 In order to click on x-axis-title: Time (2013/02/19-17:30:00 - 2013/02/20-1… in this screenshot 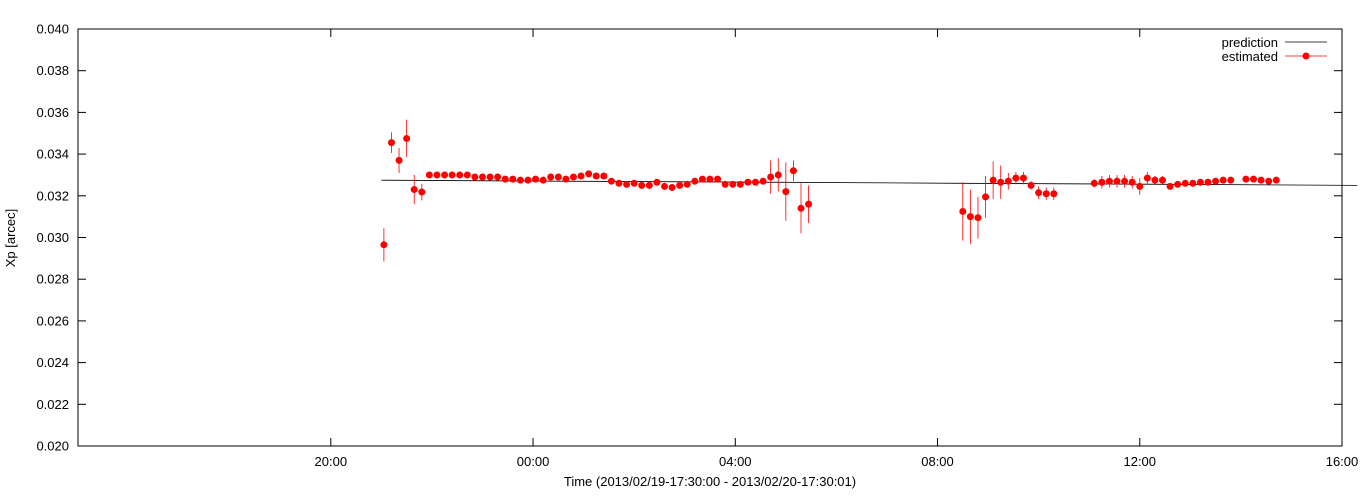, I will do `click(710, 481)`.